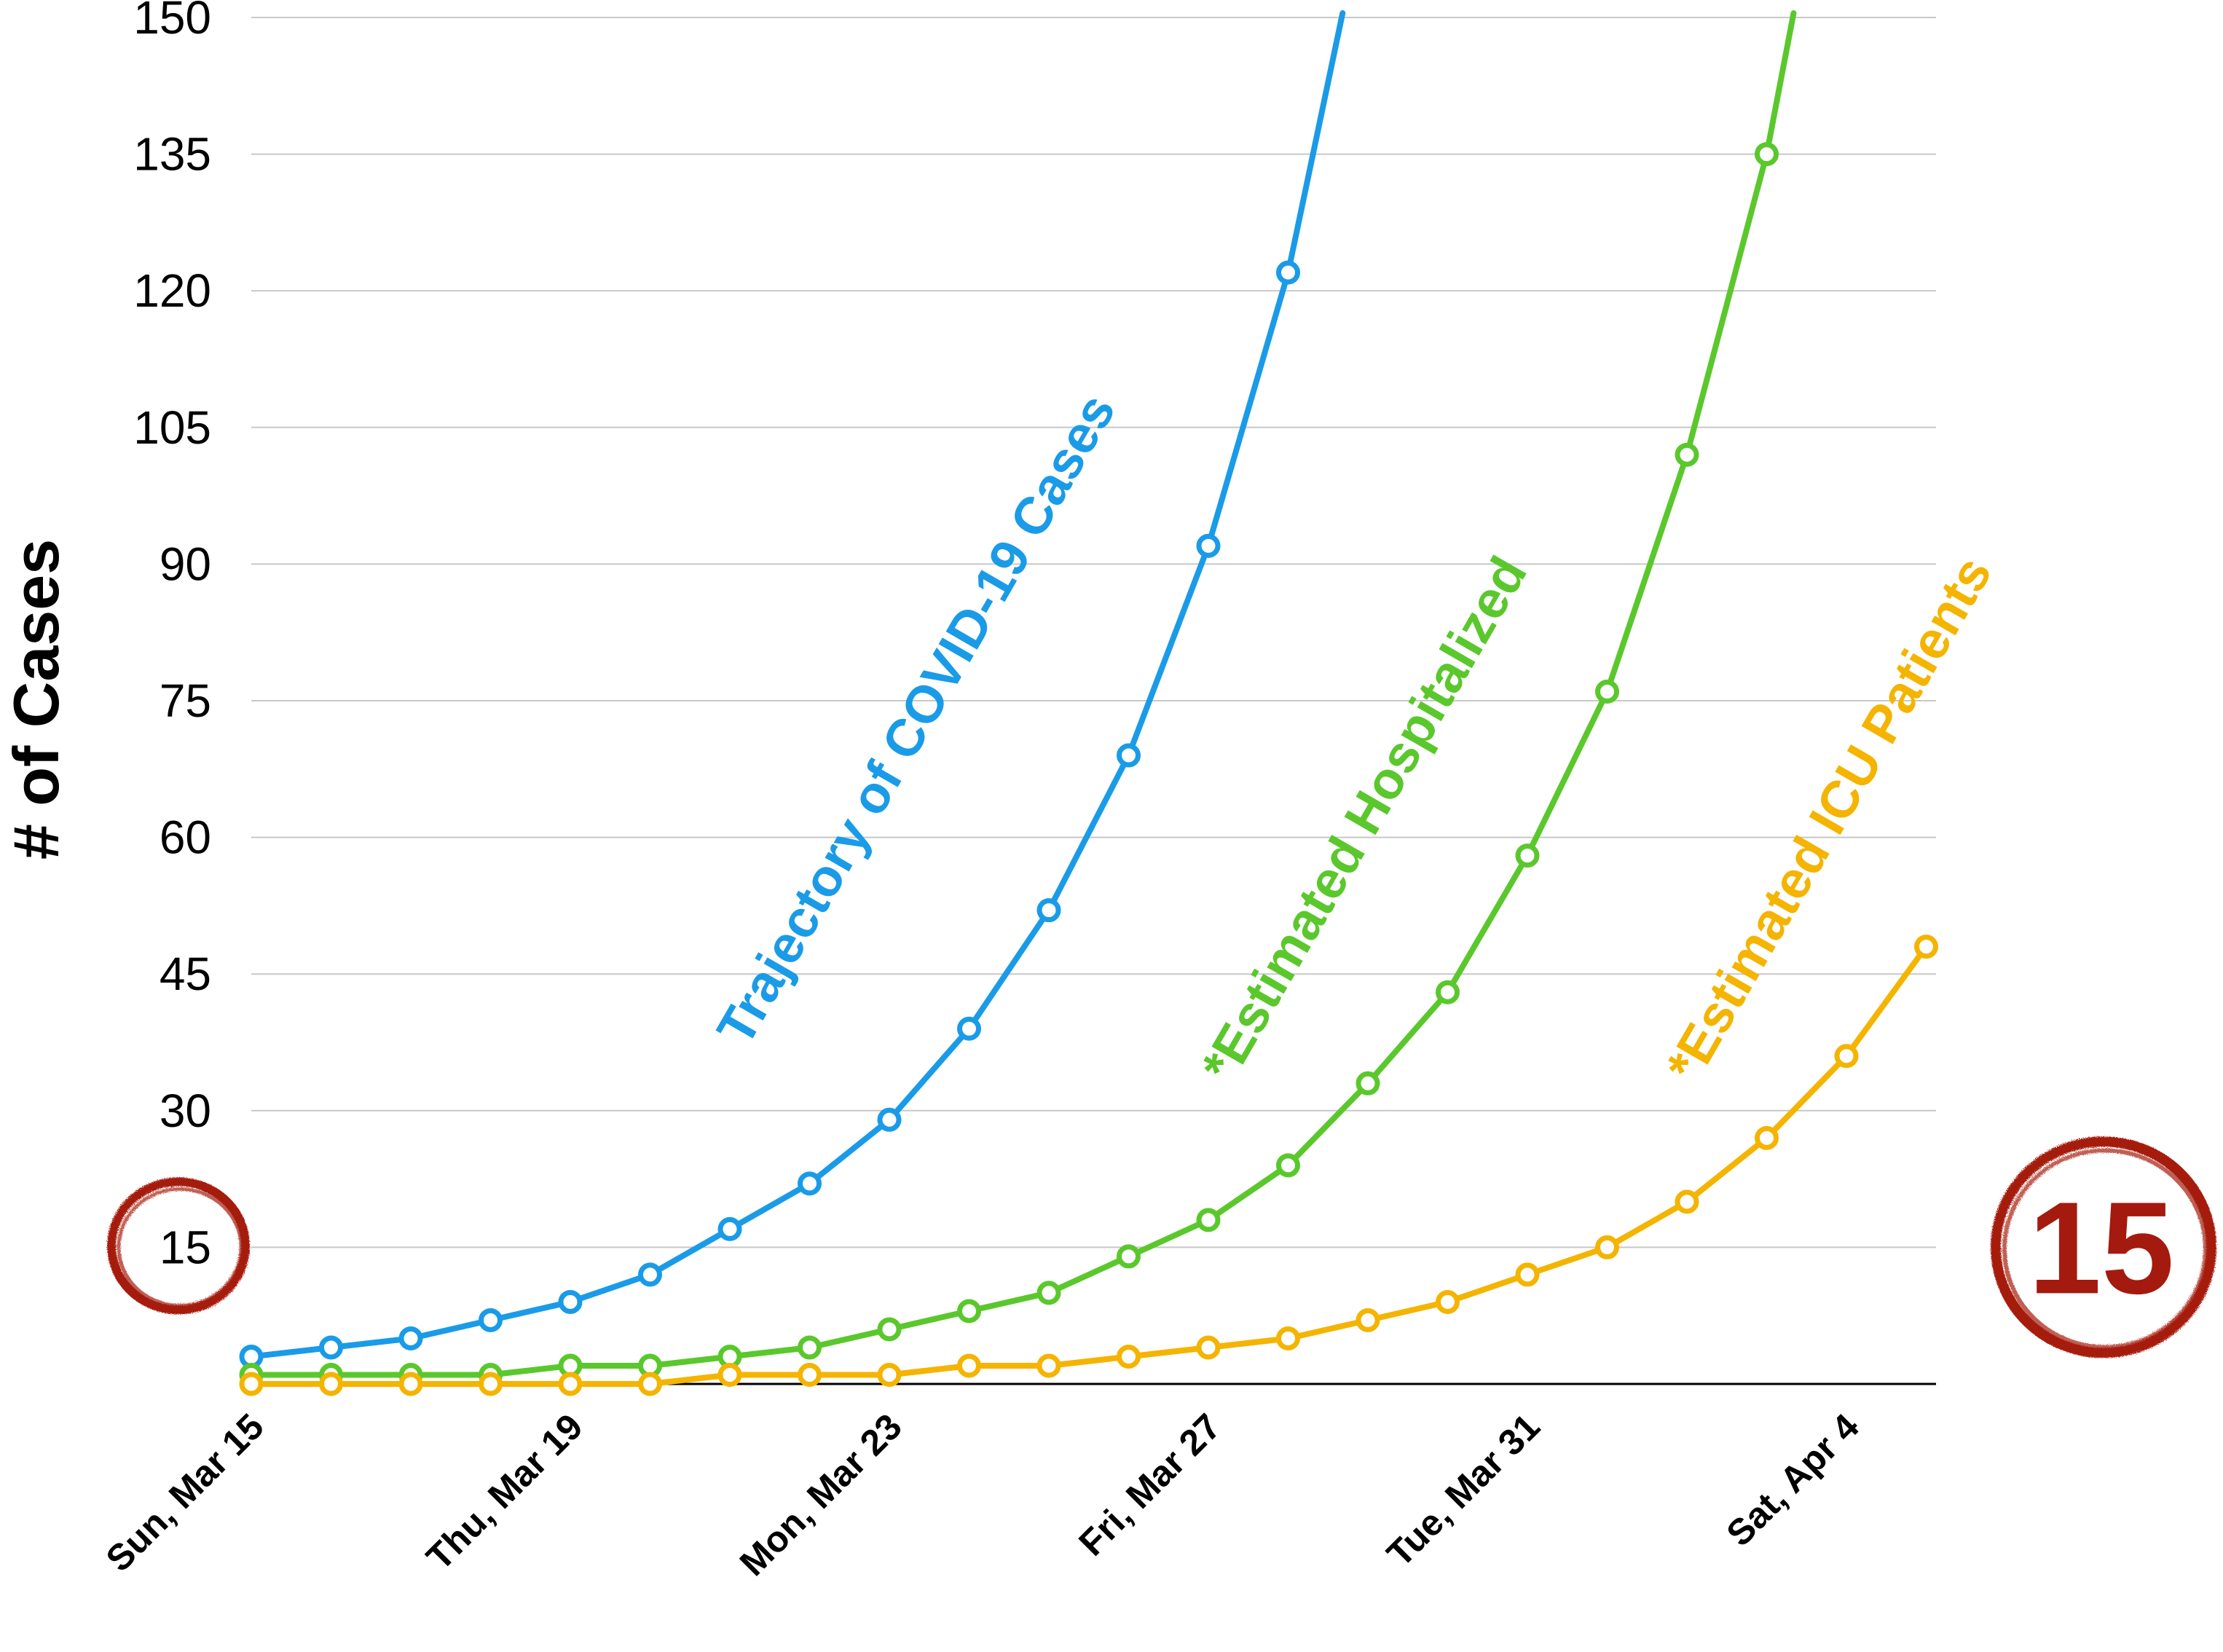 This screenshot has height=1652, width=2223. Describe the element at coordinates (1149, 1484) in the screenshot. I see `x-tick-label: Fri, Mar 27` at that location.